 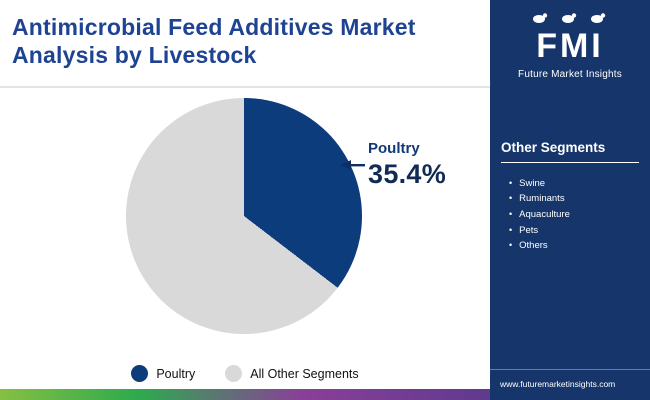 I want to click on list-item: • Aquaculture, so click(x=574, y=215).